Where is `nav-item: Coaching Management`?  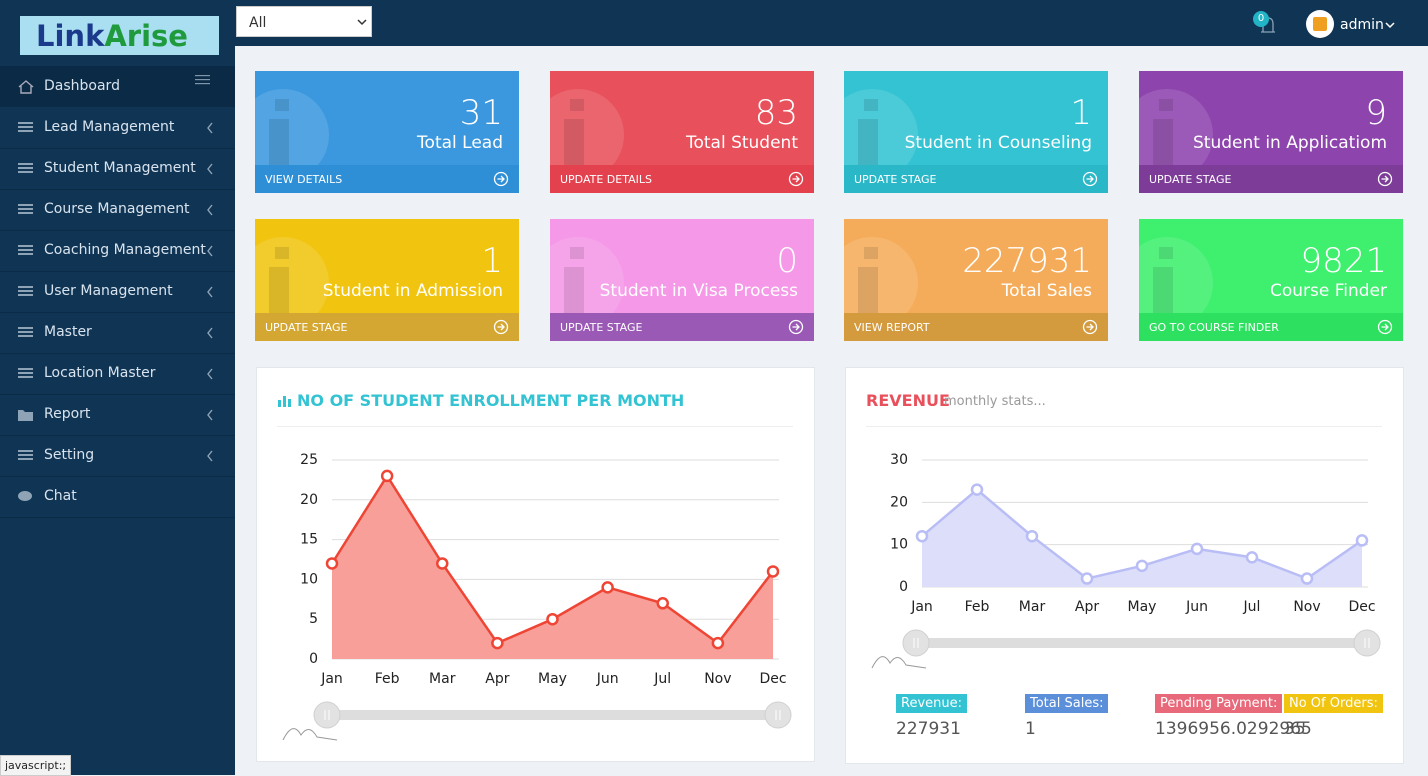 nav-item: Coaching Management is located at coordinates (117, 251).